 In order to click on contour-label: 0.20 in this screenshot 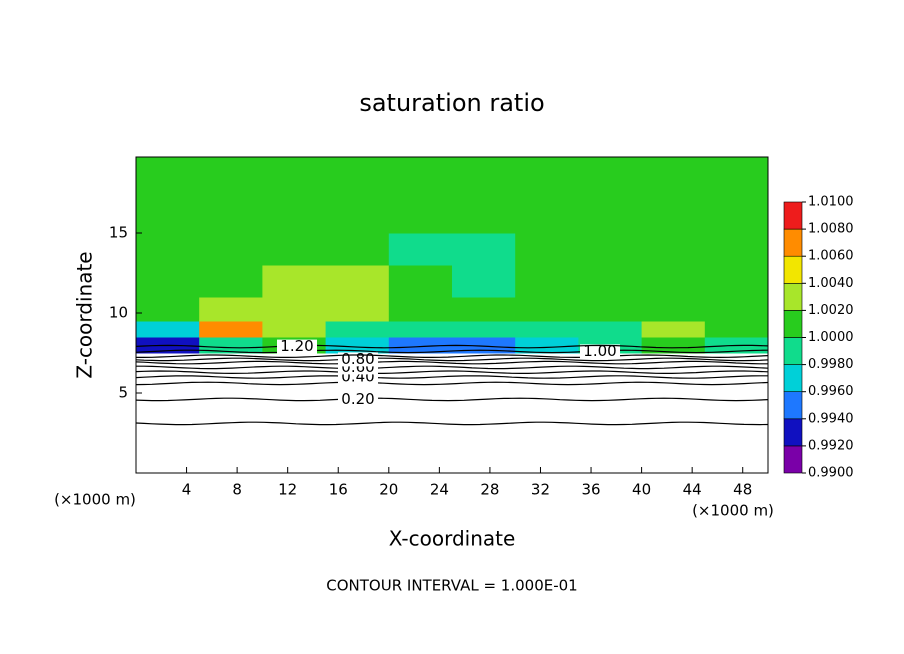, I will do `click(357, 399)`.